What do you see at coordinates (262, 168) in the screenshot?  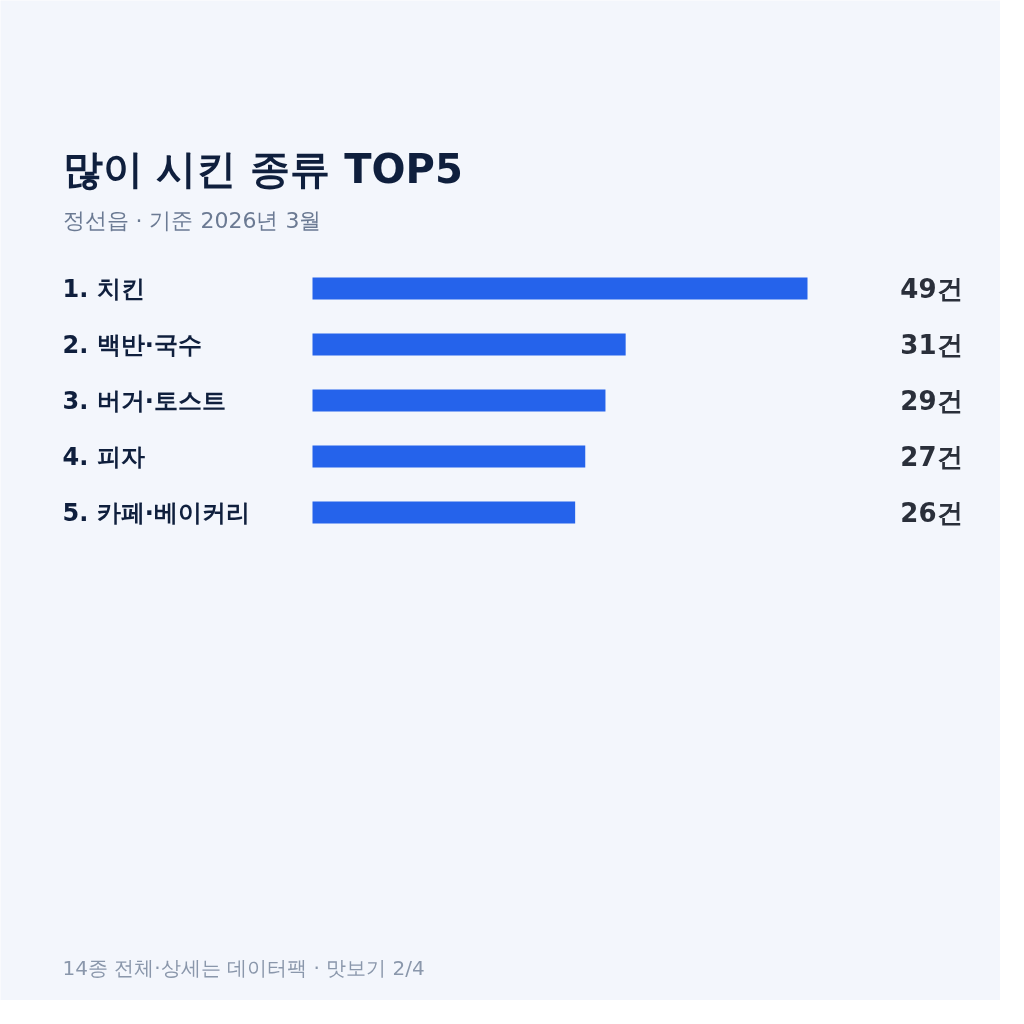 I see `chart-title: 많이 시킨 종류 TOP5` at bounding box center [262, 168].